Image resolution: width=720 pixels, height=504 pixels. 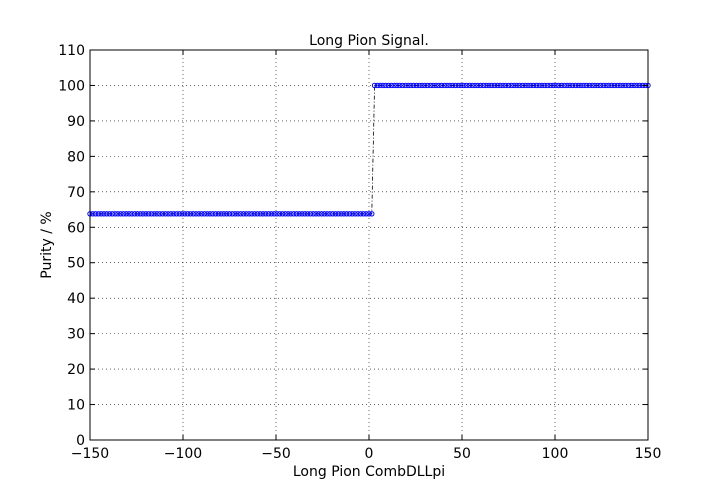 What do you see at coordinates (76, 122) in the screenshot?
I see `y-tick-label: 90` at bounding box center [76, 122].